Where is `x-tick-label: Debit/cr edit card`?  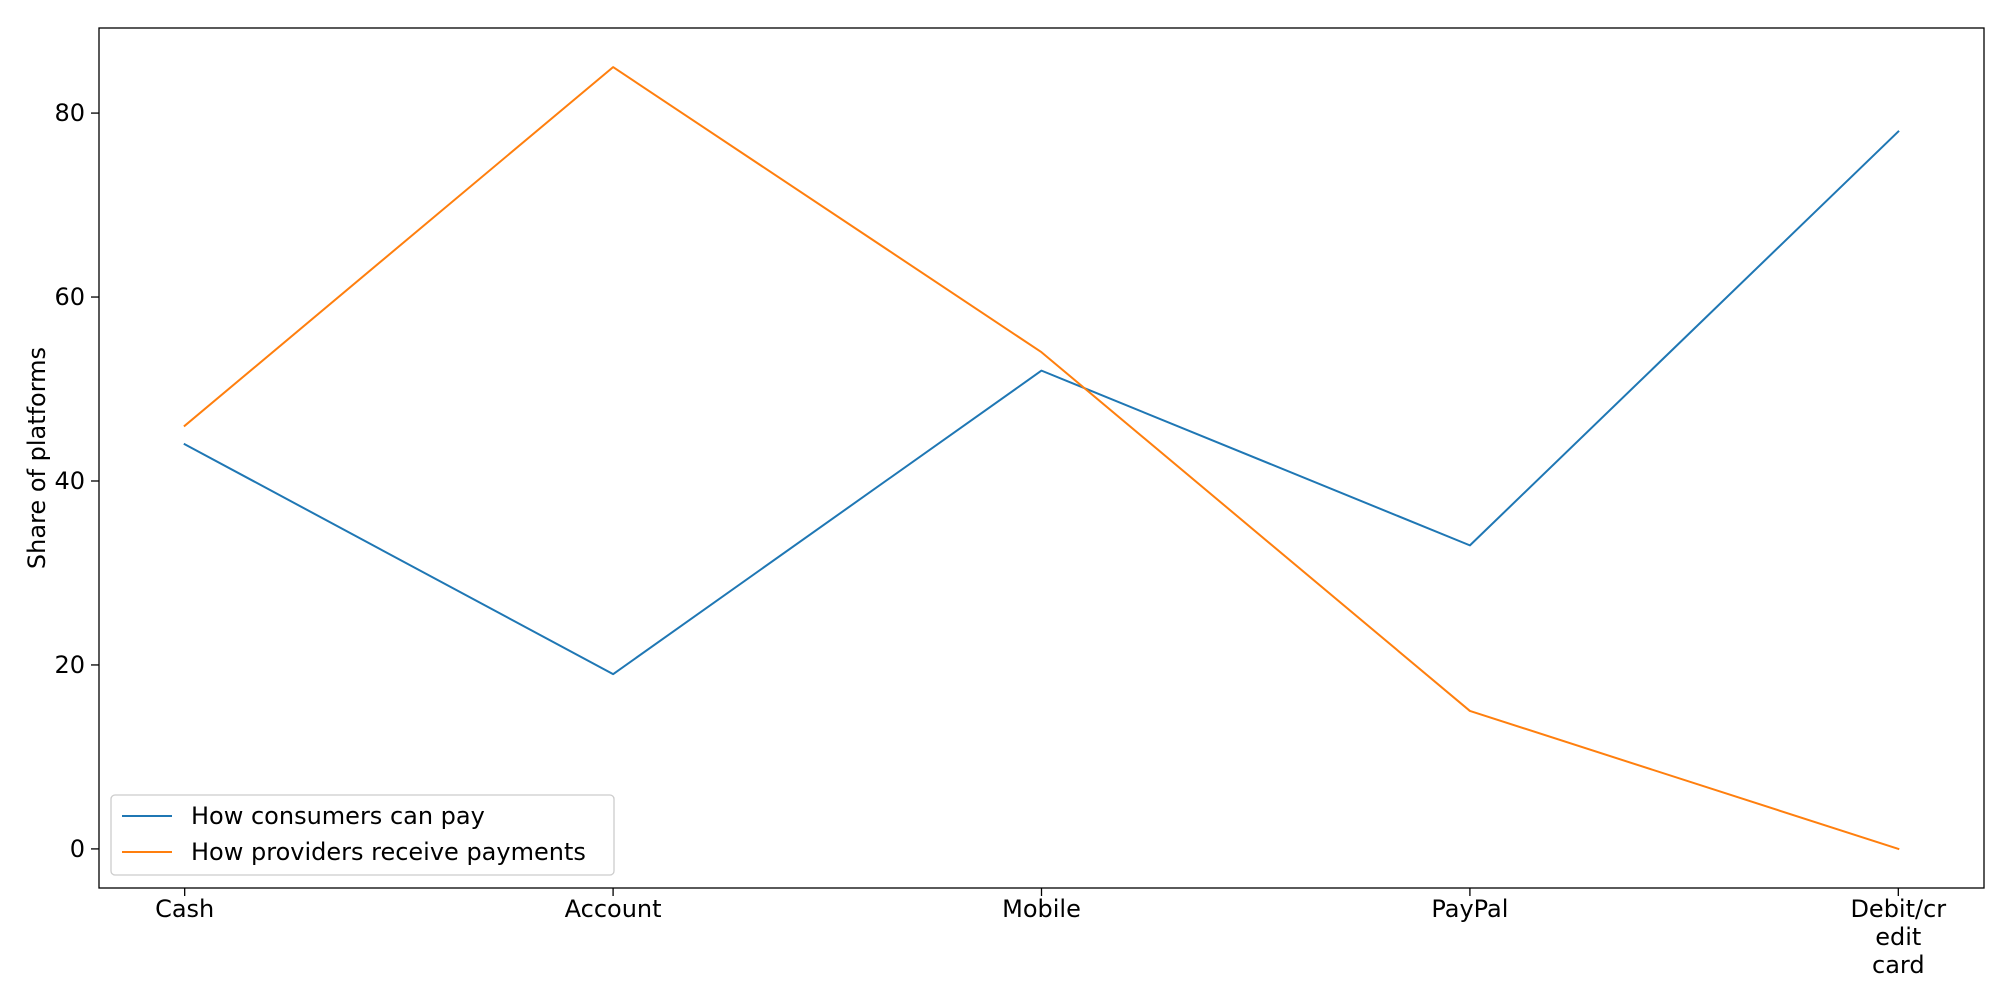
x-tick-label: Debit/cr edit card is located at coordinates (1898, 937).